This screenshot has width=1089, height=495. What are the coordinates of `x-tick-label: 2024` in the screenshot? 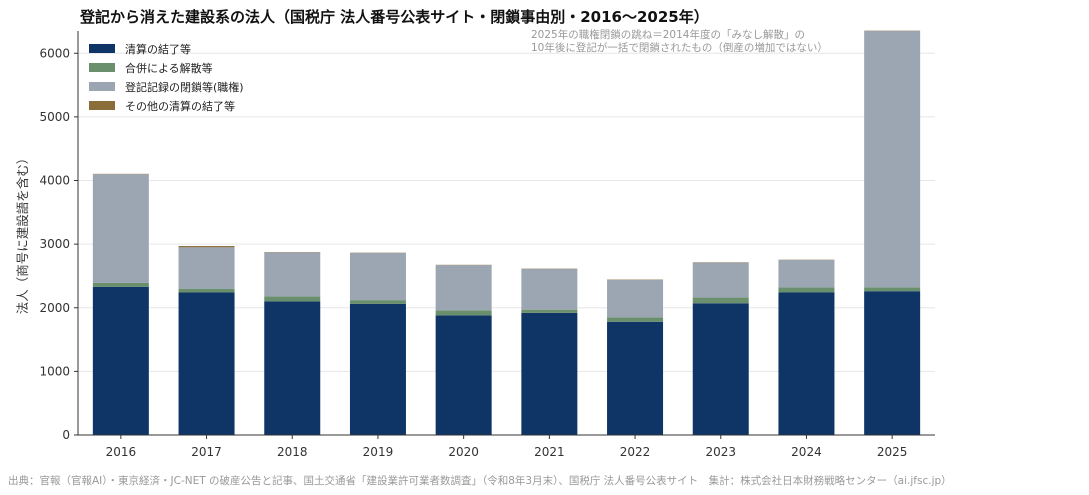 It's located at (806, 452).